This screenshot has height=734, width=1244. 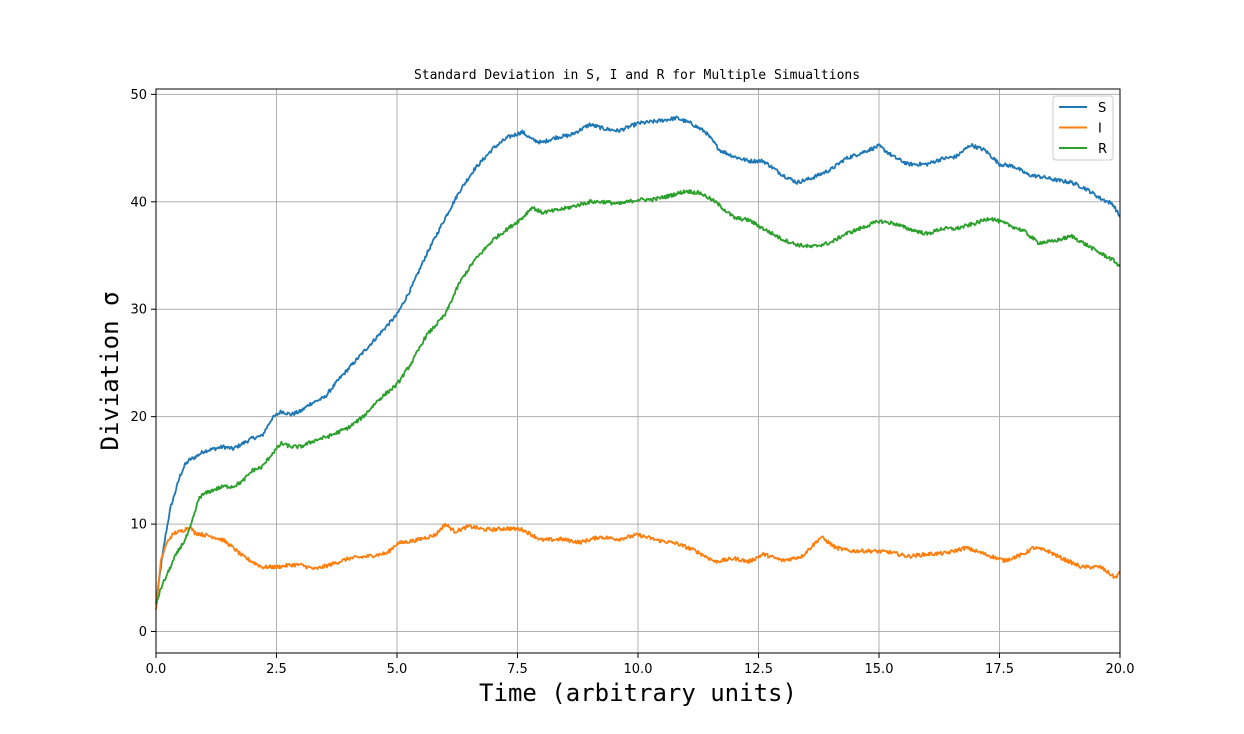 I want to click on legend-label-I: I, so click(x=1100, y=129).